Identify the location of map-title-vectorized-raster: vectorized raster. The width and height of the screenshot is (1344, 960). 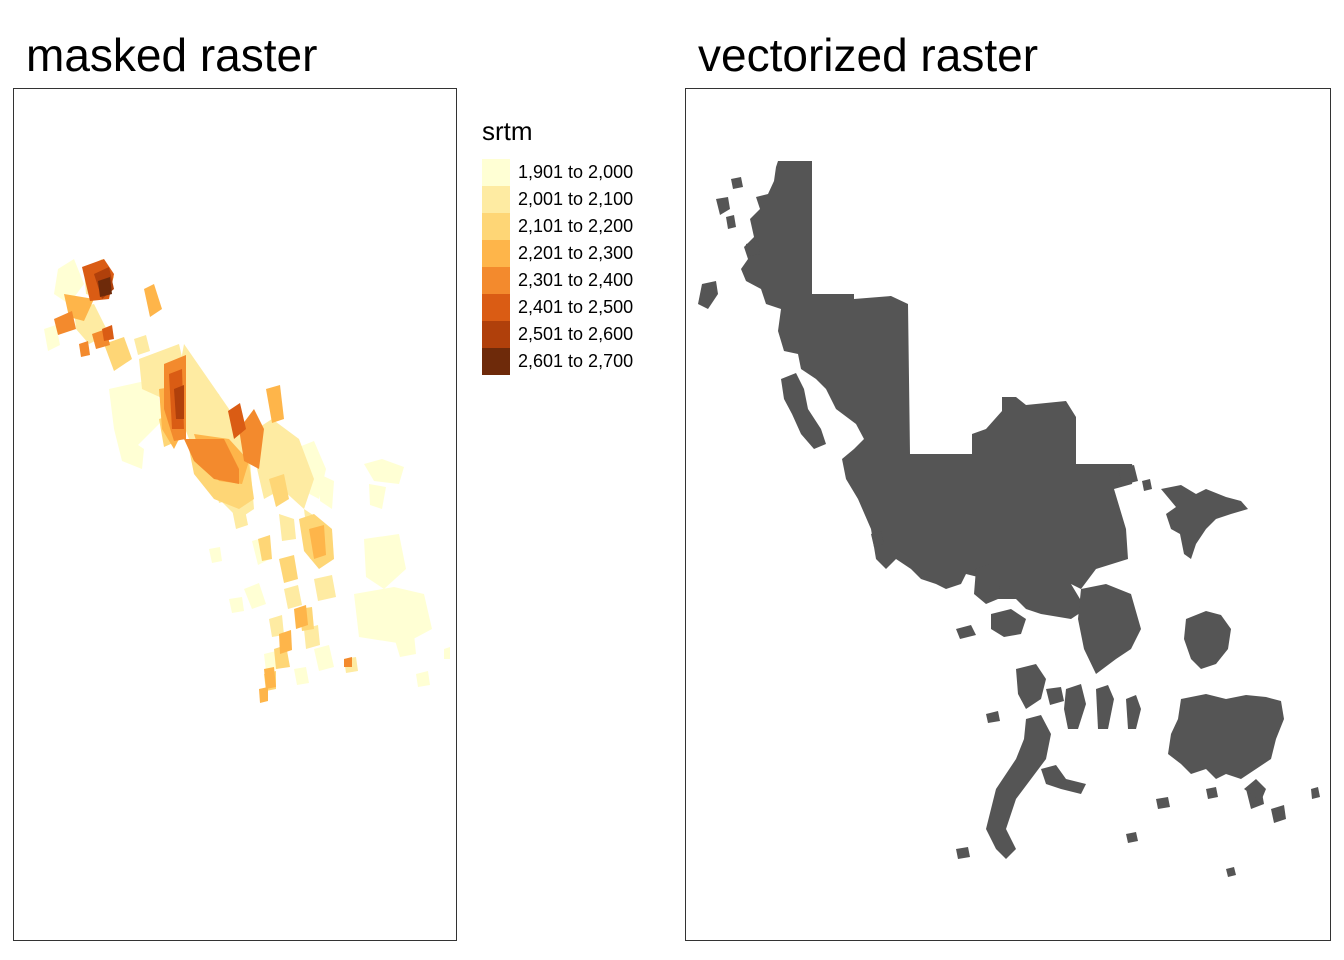
(868, 55).